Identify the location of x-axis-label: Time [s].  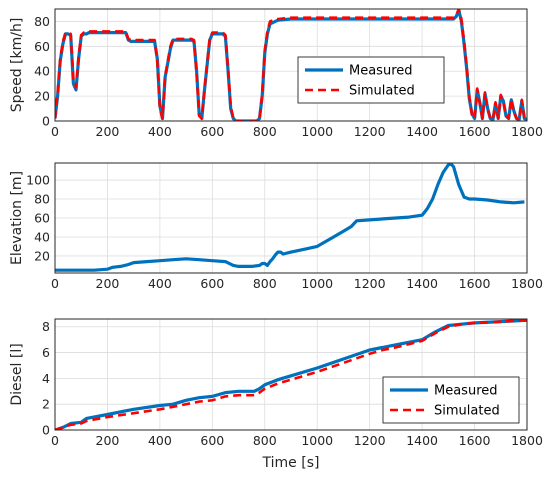
(291, 463).